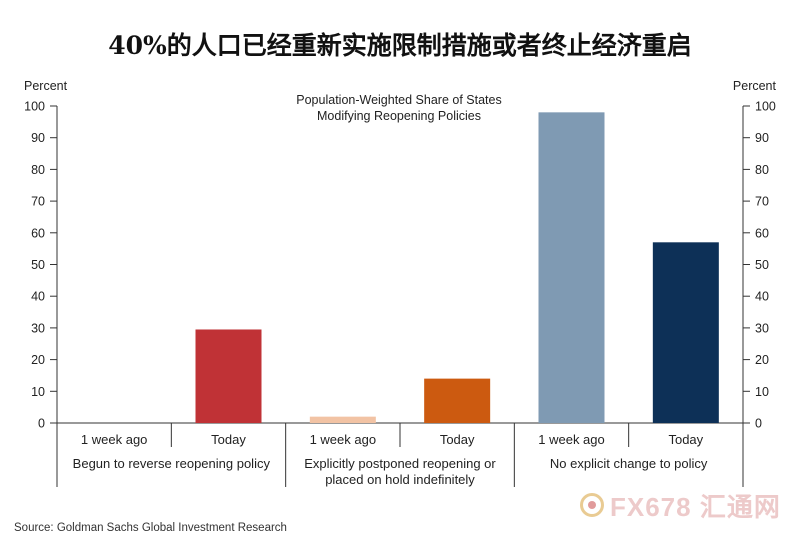  What do you see at coordinates (400, 463) in the screenshot?
I see `group-label: Explicitly postponed reopening or` at bounding box center [400, 463].